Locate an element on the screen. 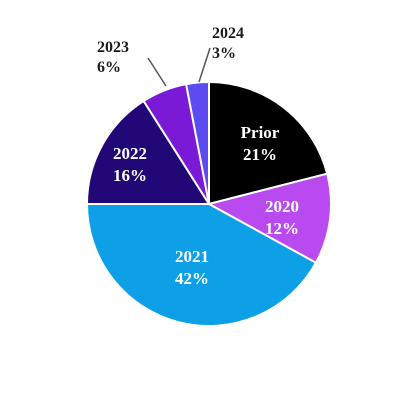  slice-value-2020: 12% is located at coordinates (282, 228).